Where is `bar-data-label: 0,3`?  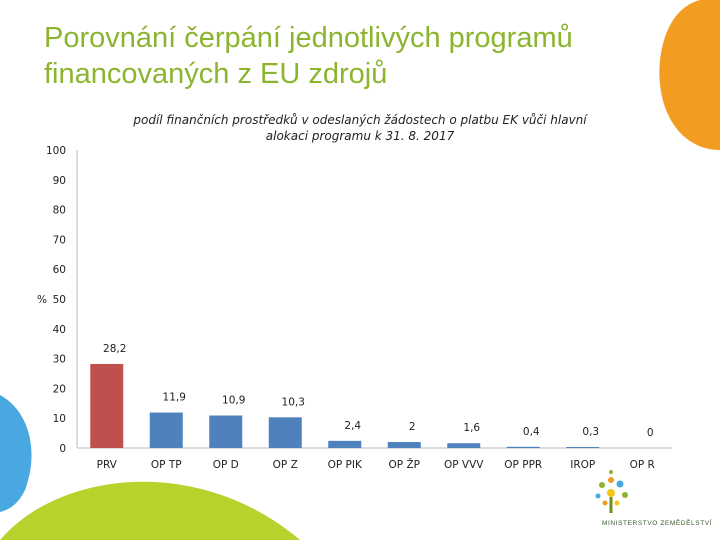 bar-data-label: 0,3 is located at coordinates (590, 432).